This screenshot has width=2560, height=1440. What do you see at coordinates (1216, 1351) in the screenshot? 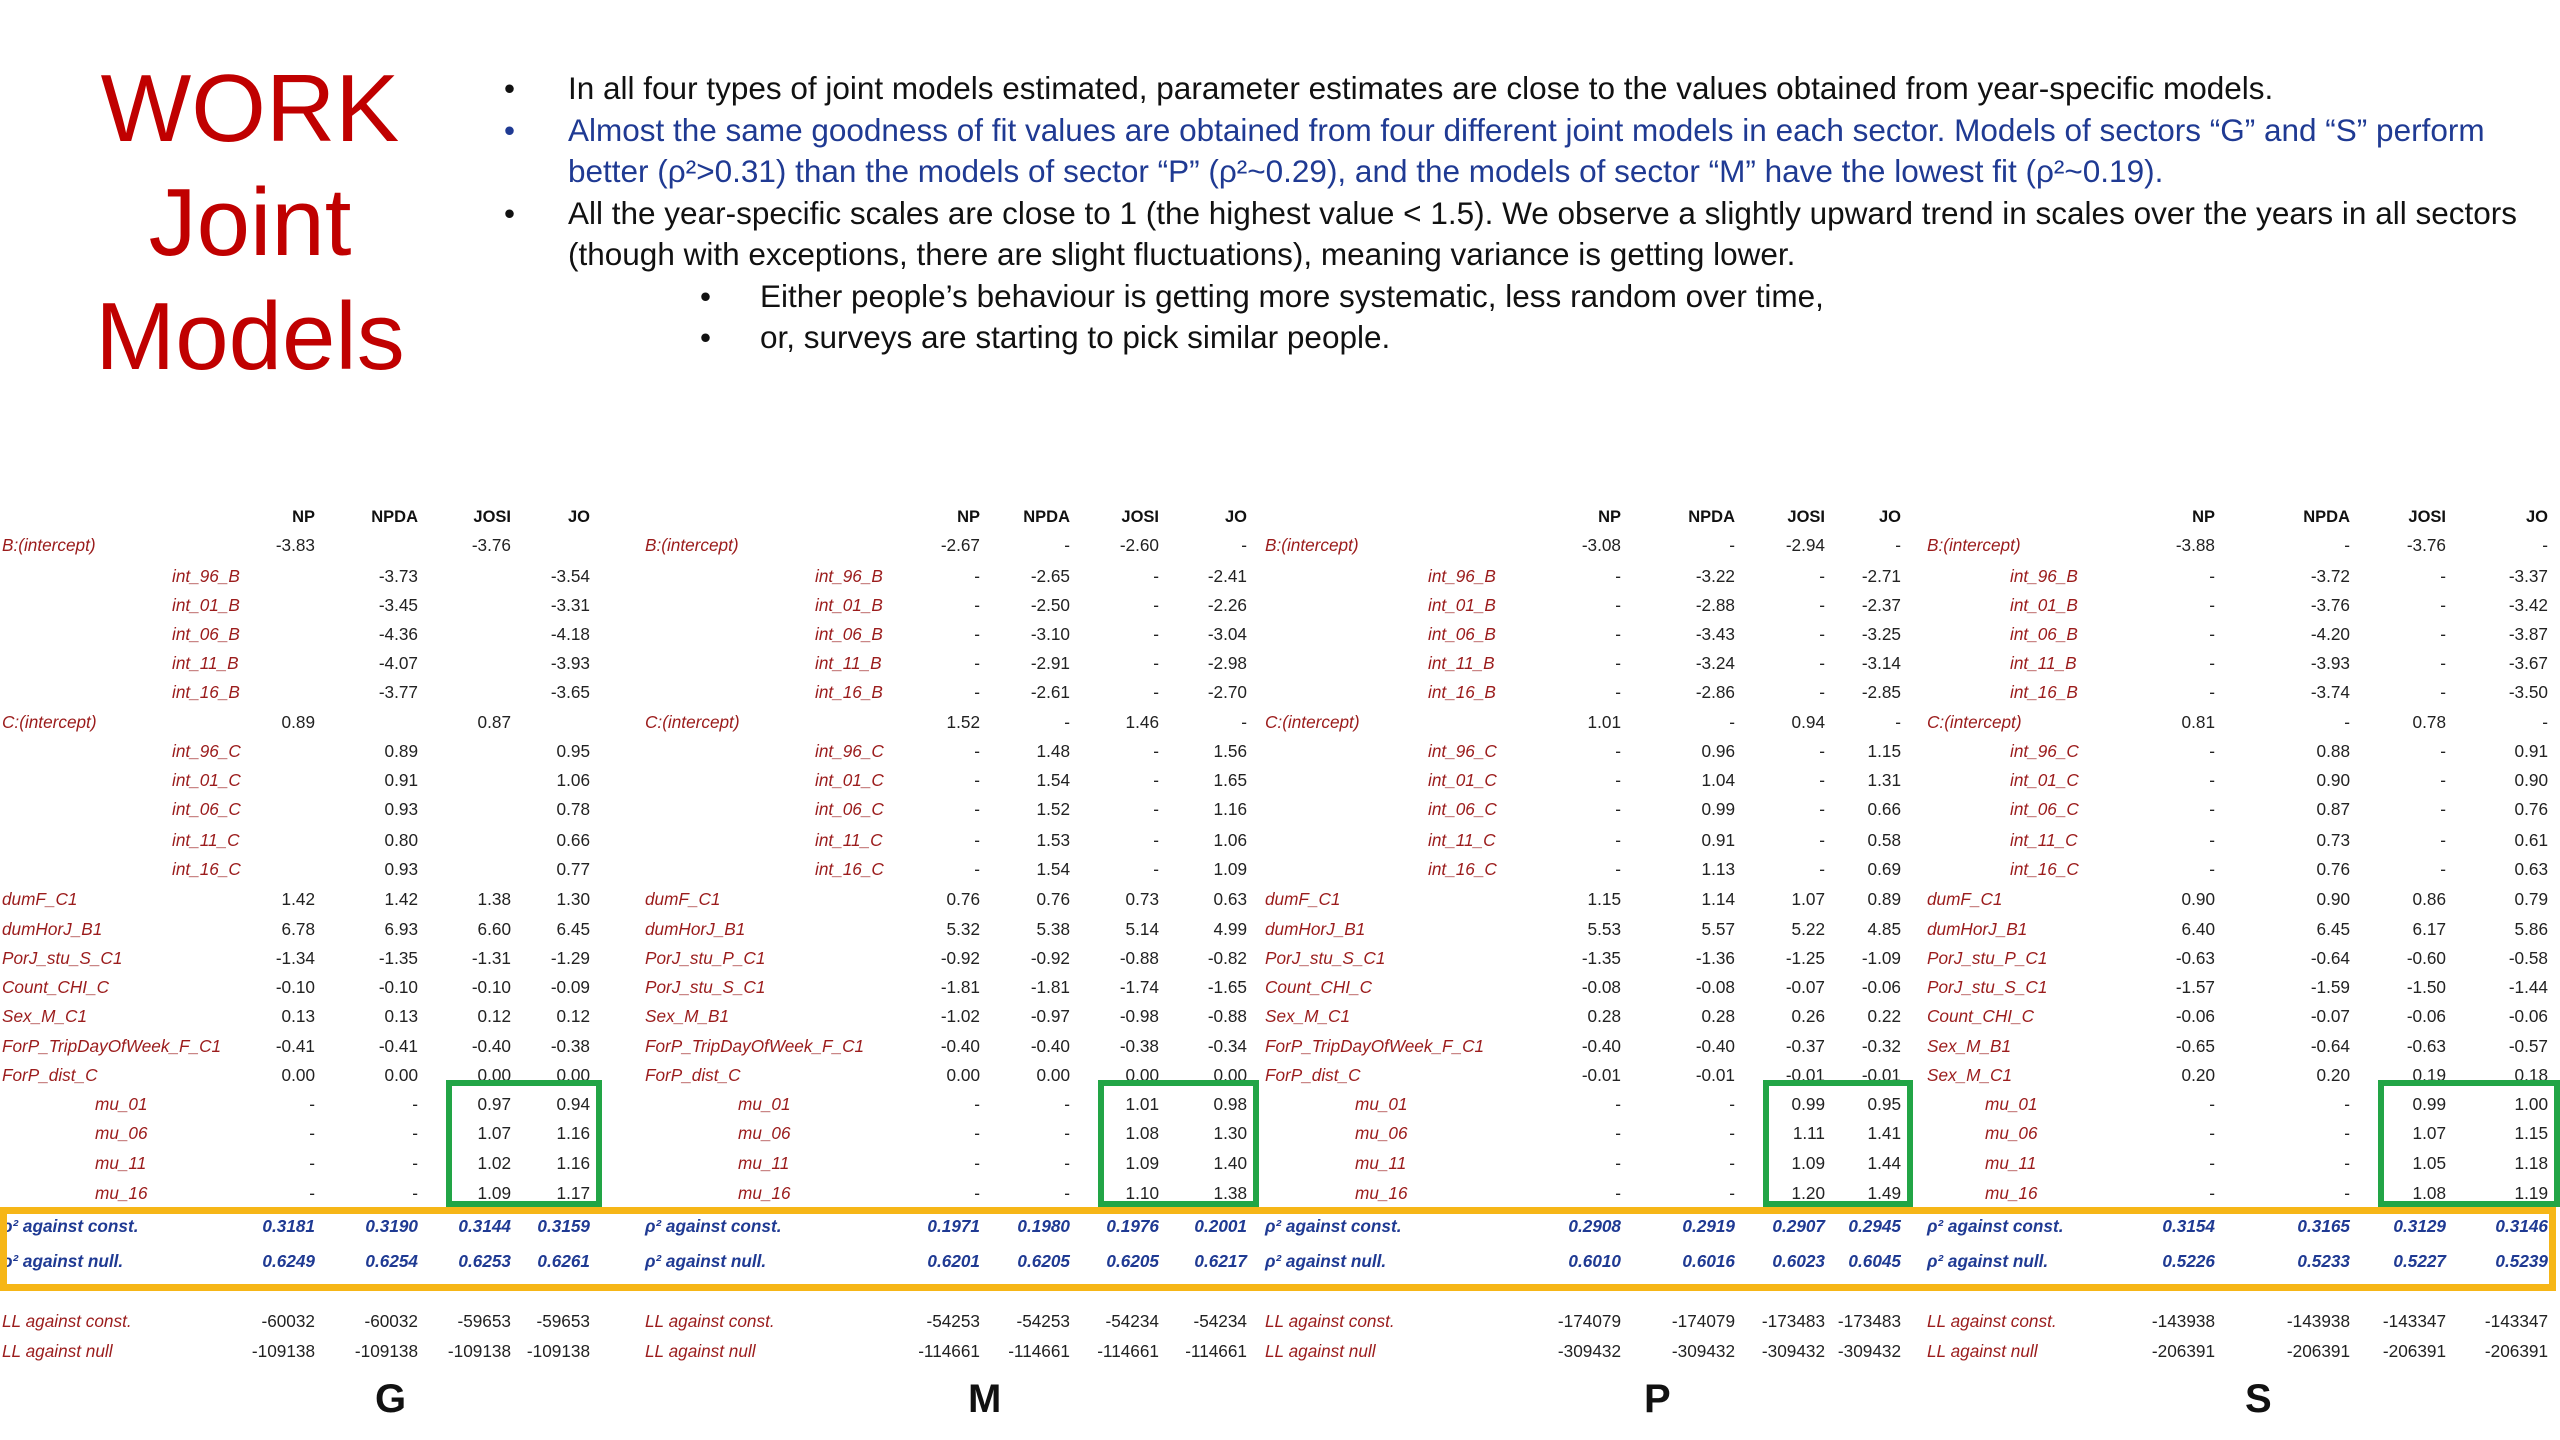
I see `cell-value: -114661` at bounding box center [1216, 1351].